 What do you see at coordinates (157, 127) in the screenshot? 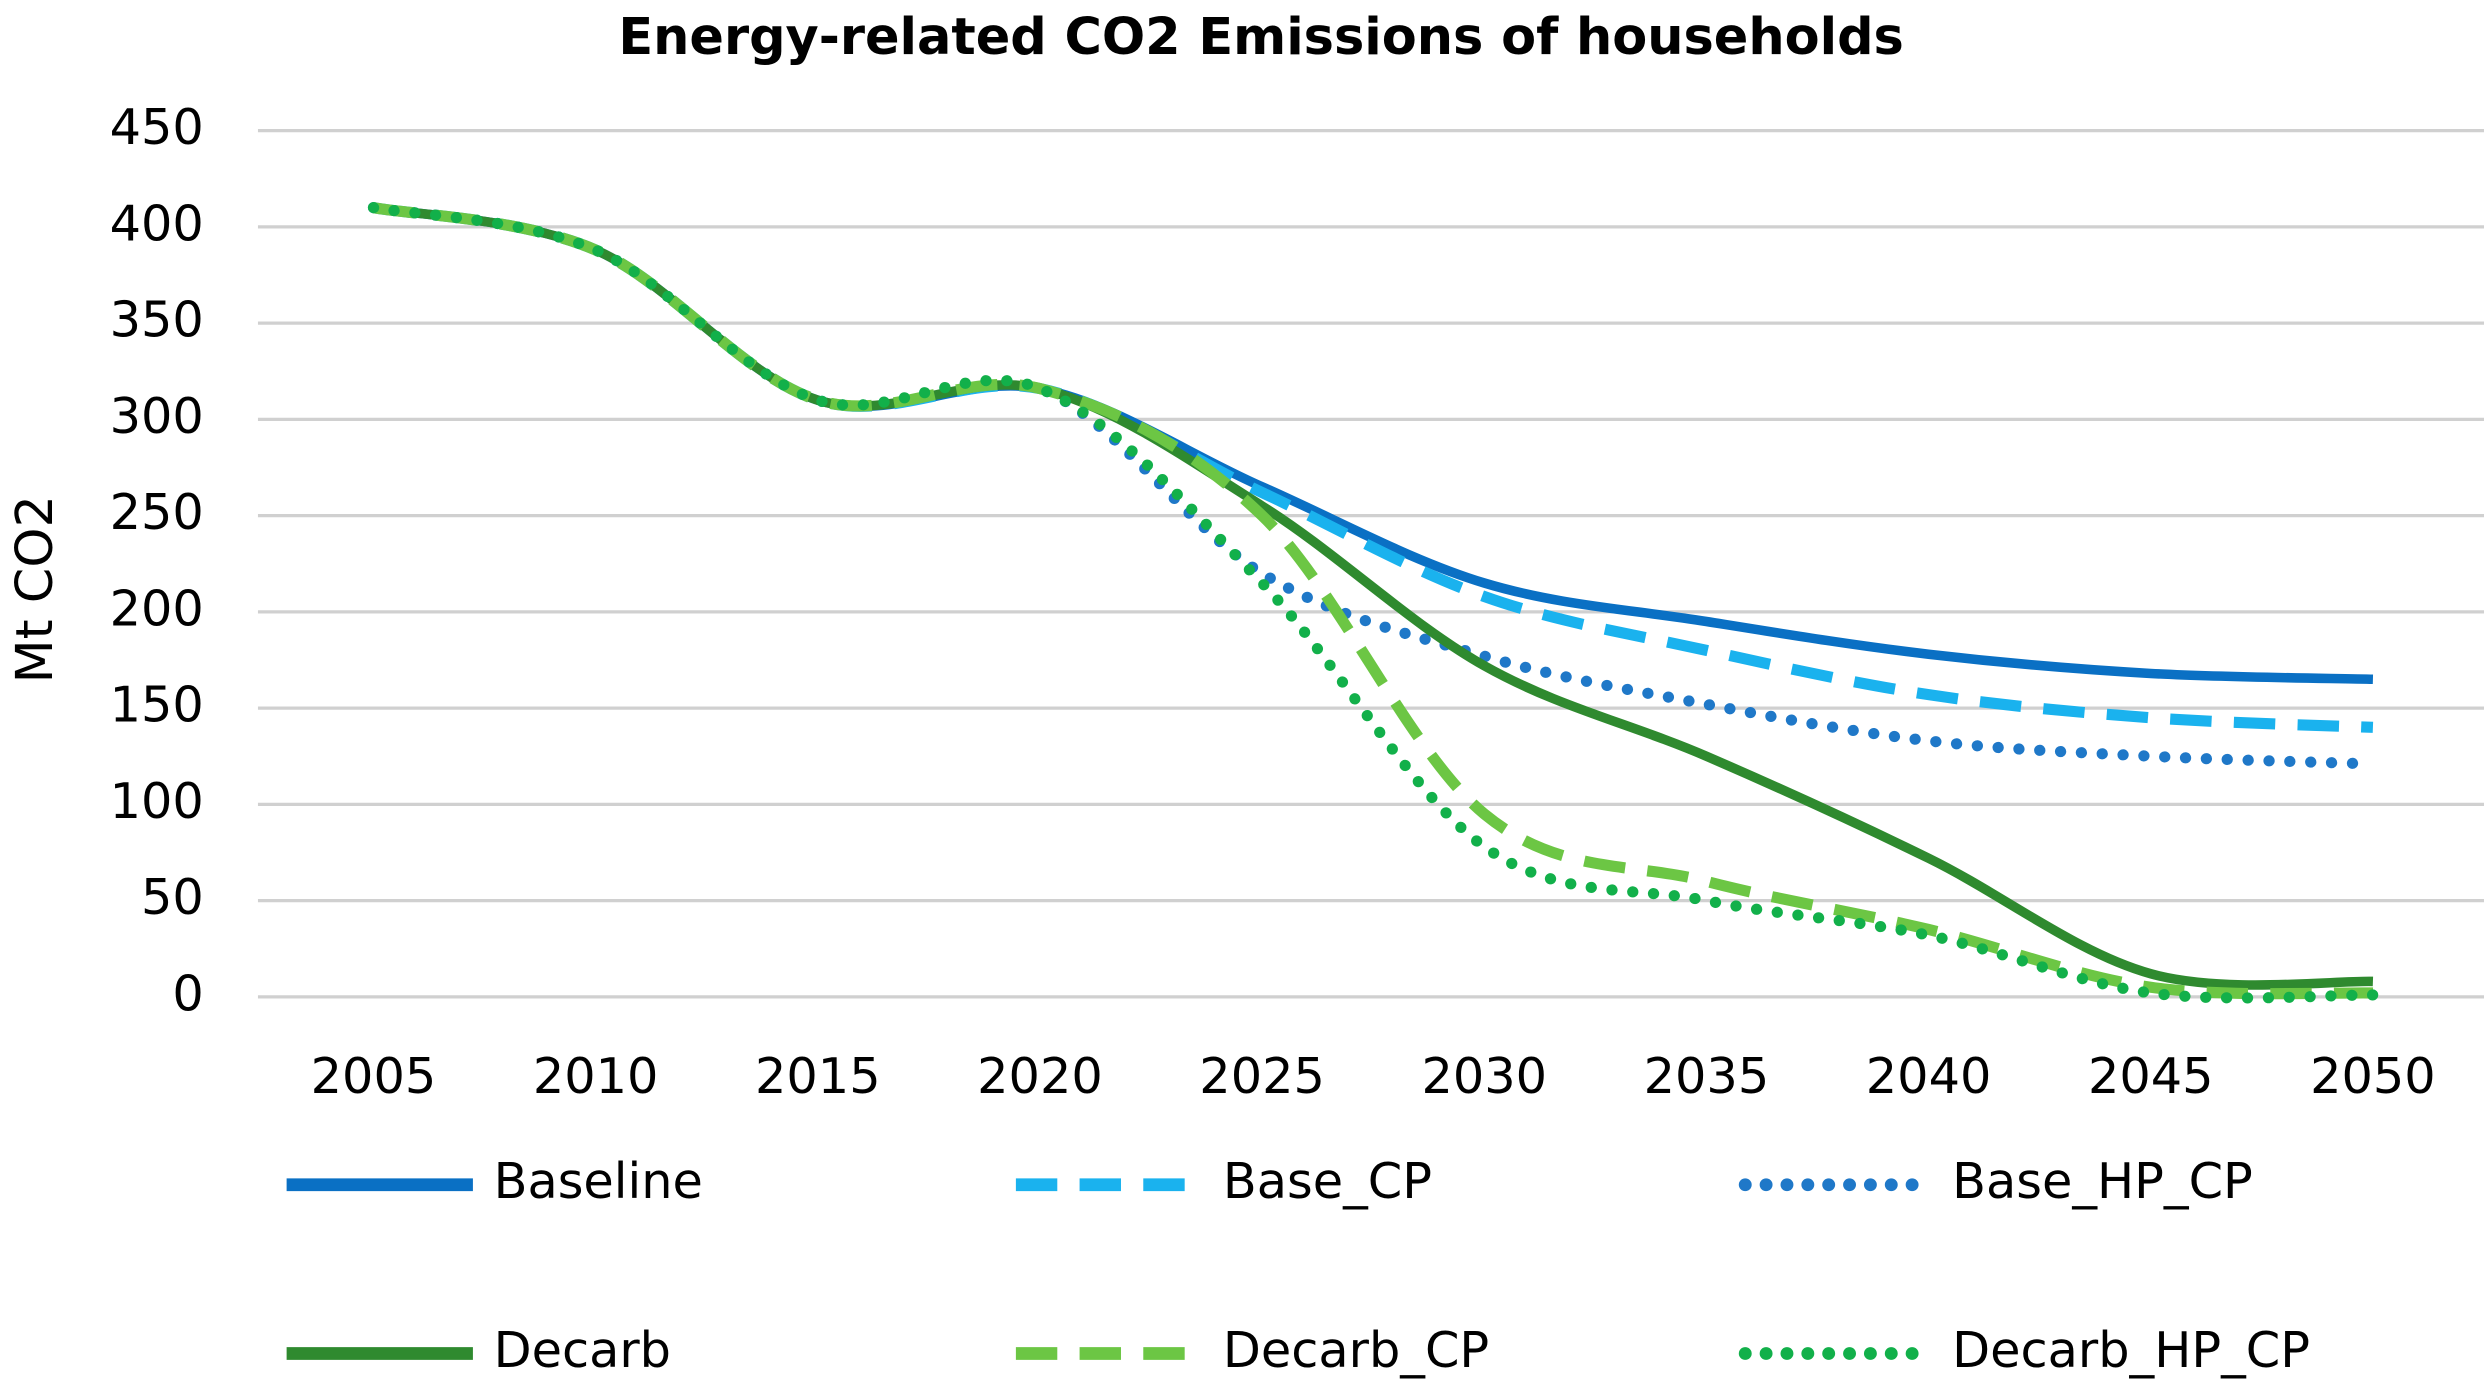
I see `y-tick-label: 450` at bounding box center [157, 127].